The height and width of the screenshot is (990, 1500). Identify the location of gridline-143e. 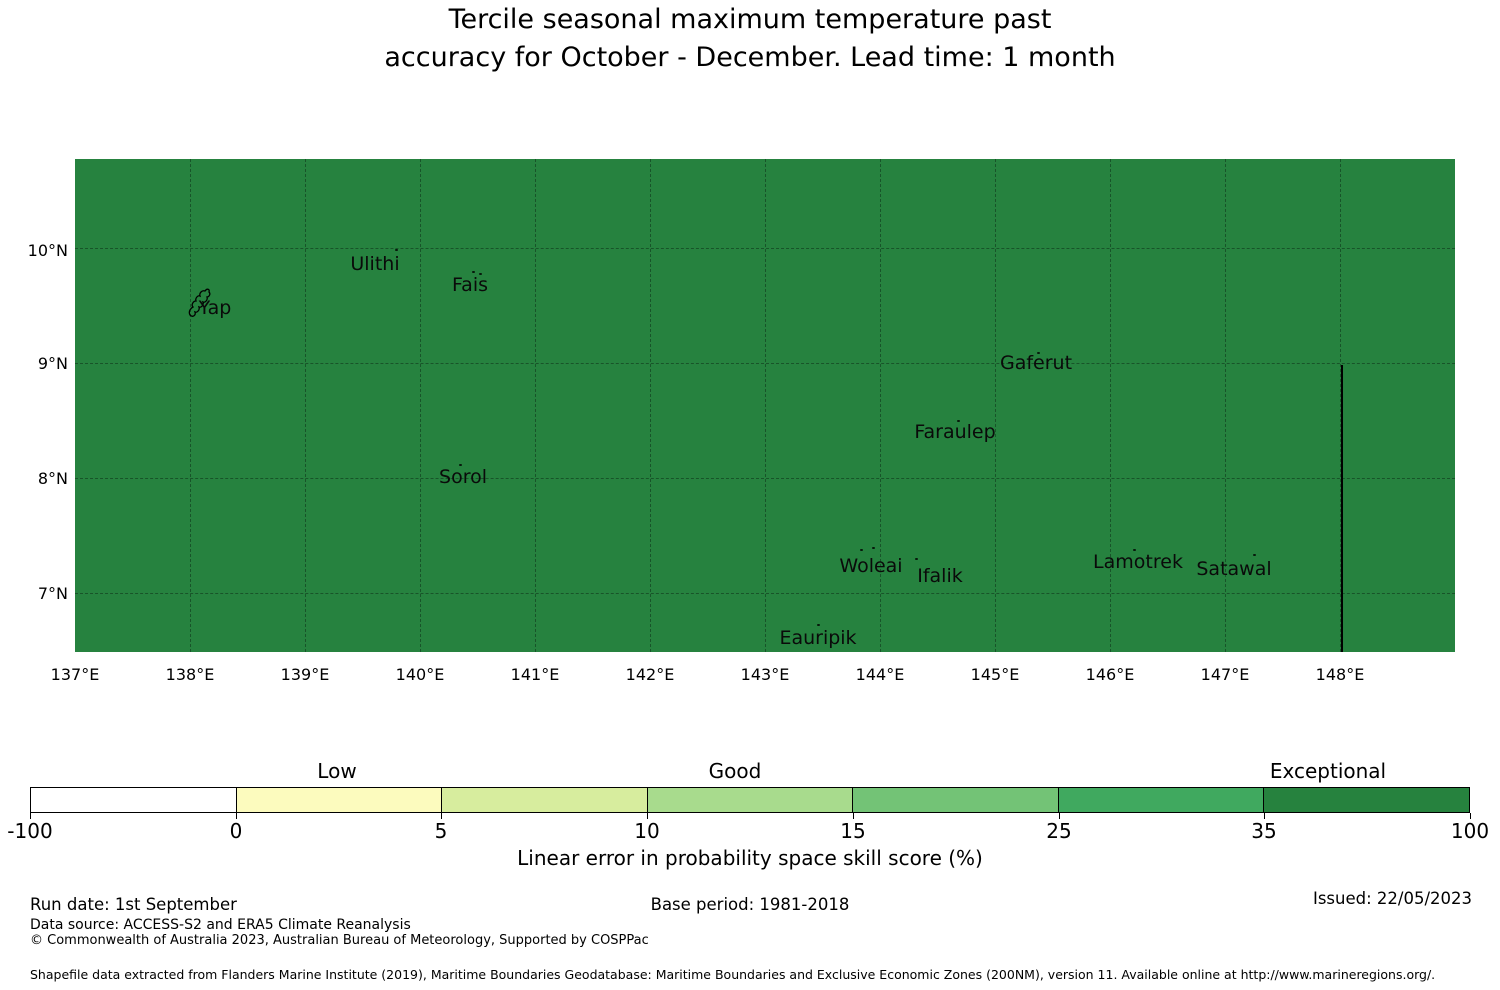
(765, 405).